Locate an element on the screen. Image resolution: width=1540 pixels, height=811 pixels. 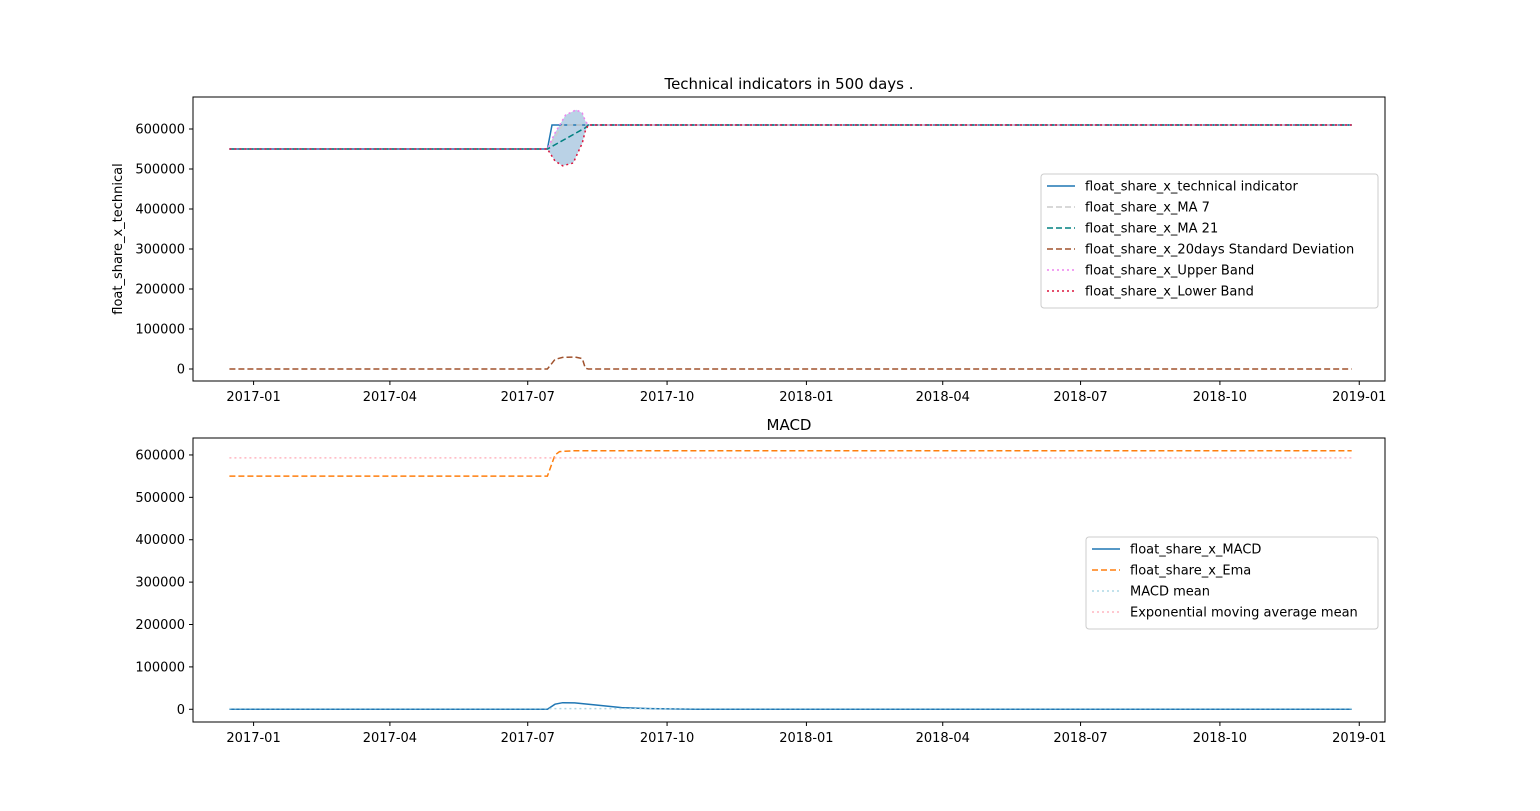
legend-entry: float_share_x_Ema is located at coordinates (1190, 571).